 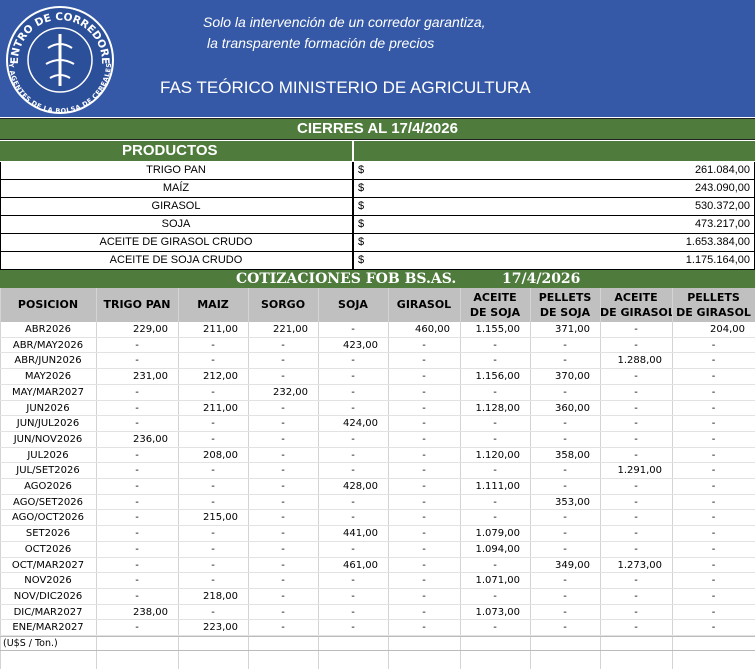 What do you see at coordinates (137, 304) in the screenshot?
I see `column-header: TRIGO PAN` at bounding box center [137, 304].